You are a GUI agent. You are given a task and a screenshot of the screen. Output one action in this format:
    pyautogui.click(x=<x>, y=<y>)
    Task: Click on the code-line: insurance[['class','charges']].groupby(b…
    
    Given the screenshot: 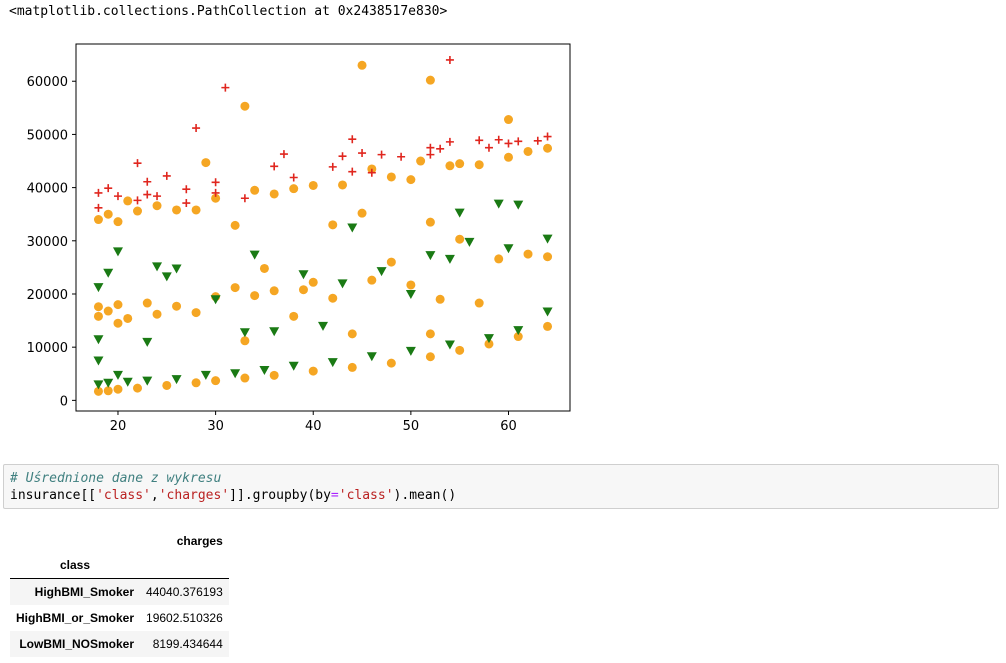 What is the action you would take?
    pyautogui.click(x=233, y=495)
    